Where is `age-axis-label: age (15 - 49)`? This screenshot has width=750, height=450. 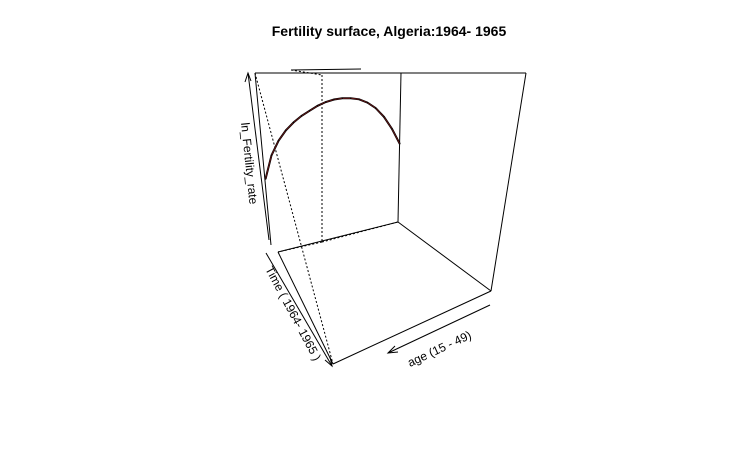 age-axis-label: age (15 - 49) is located at coordinates (439, 349).